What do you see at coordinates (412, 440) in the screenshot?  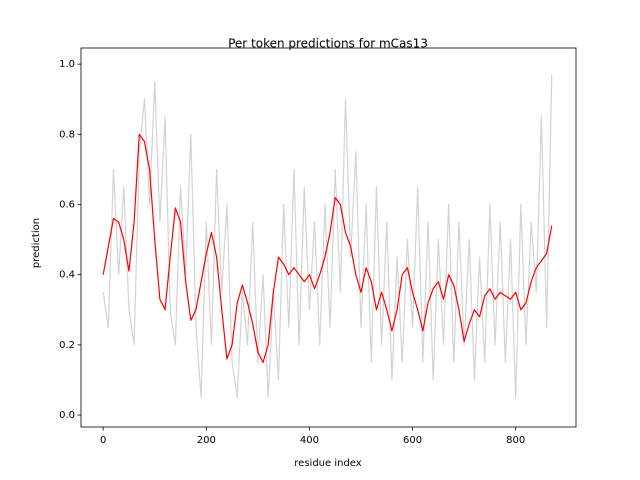 I see `x-tick-label: 600` at bounding box center [412, 440].